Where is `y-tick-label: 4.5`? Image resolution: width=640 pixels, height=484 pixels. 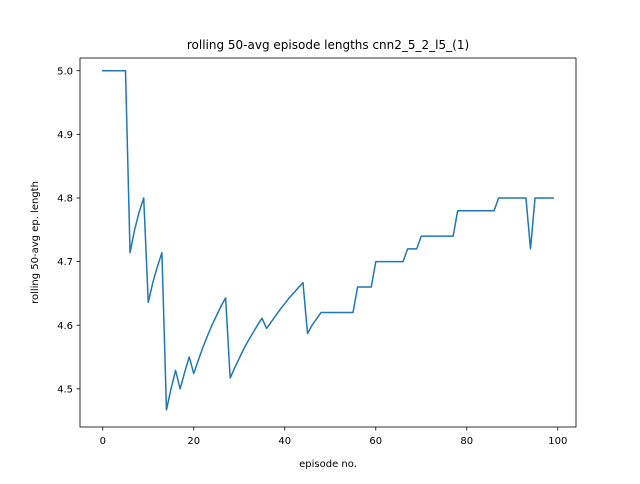 y-tick-label: 4.5 is located at coordinates (65, 389).